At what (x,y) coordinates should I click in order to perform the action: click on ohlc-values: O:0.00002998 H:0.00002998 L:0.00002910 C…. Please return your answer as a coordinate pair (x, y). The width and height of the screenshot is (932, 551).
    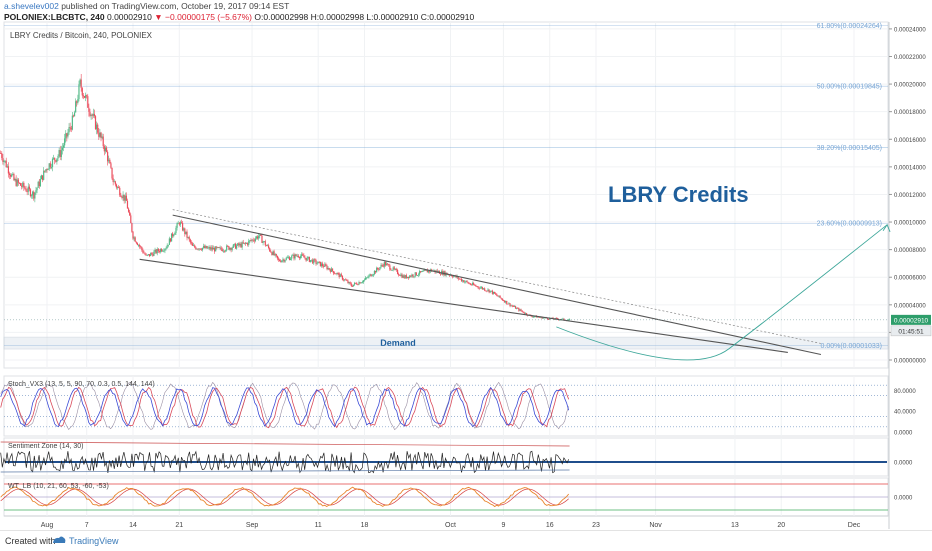
    Looking at the image, I should click on (364, 17).